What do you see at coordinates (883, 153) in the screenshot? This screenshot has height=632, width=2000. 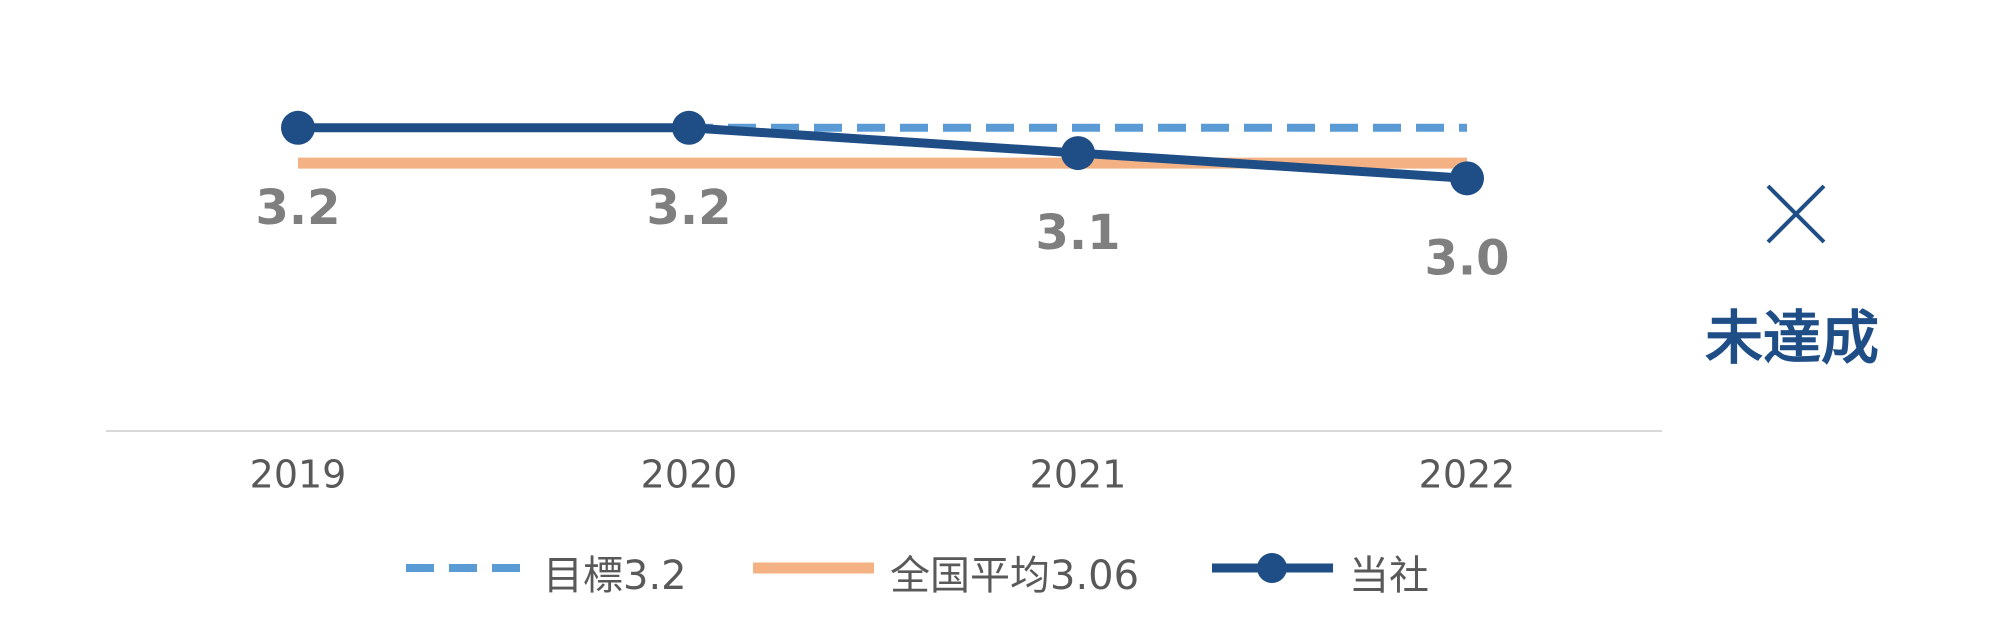 I see `series-line` at bounding box center [883, 153].